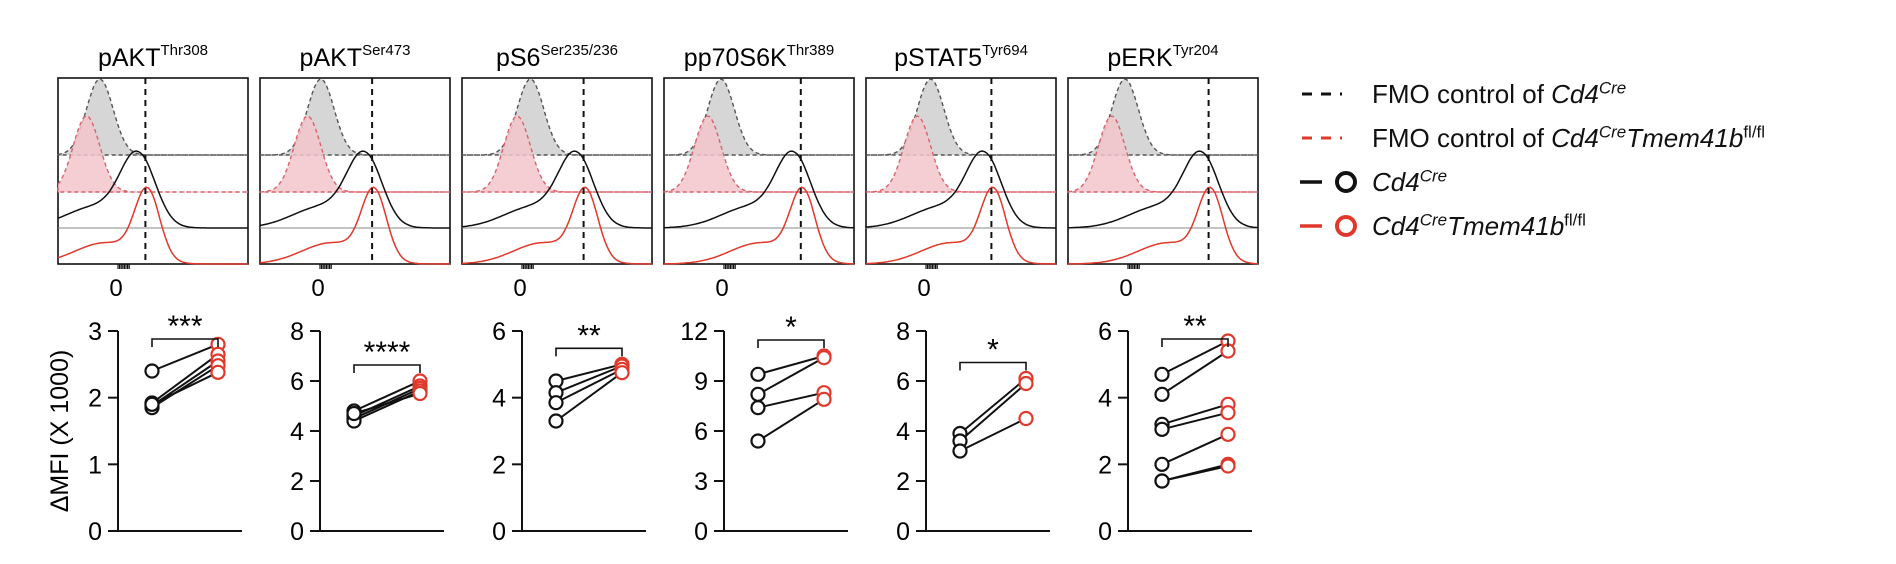 The width and height of the screenshot is (1896, 564). What do you see at coordinates (735, 58) in the screenshot?
I see `panel-title-main: pp70S6K` at bounding box center [735, 58].